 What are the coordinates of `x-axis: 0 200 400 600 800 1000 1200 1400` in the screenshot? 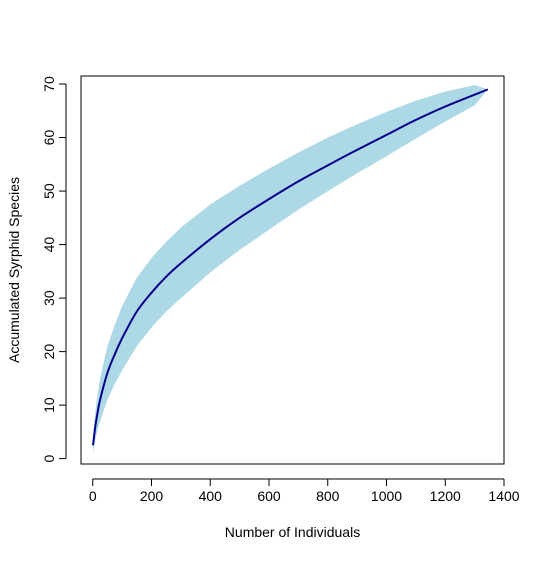 It's located at (304, 491).